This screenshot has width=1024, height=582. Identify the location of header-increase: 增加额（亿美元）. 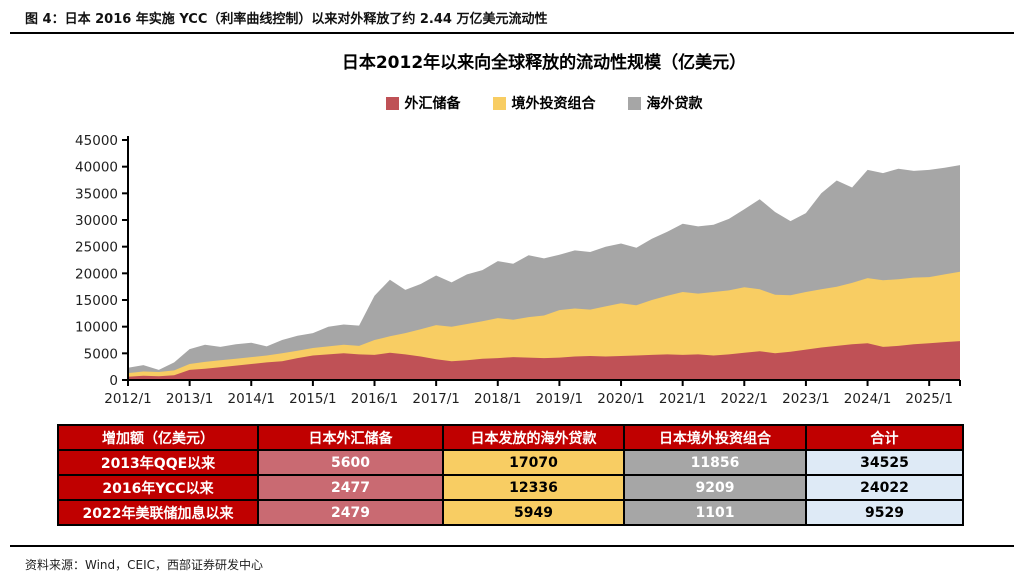
(158, 437).